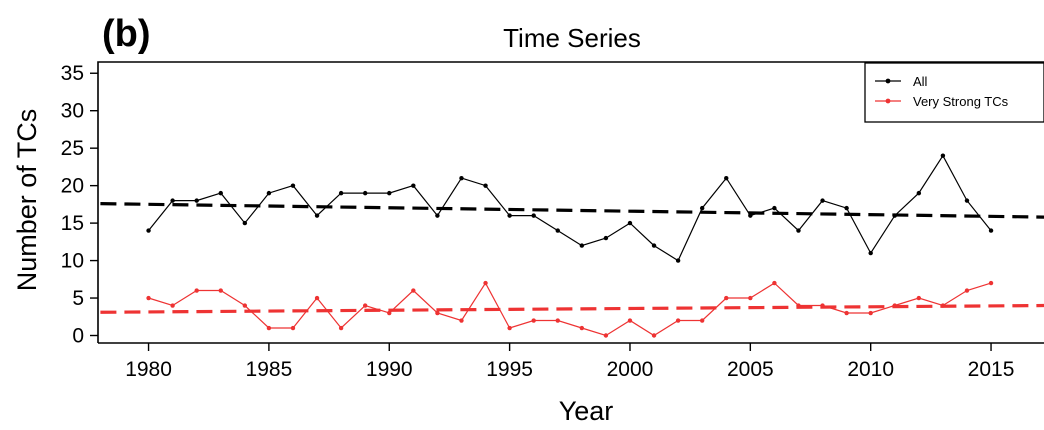  I want to click on y-tick-label: 0, so click(78, 336).